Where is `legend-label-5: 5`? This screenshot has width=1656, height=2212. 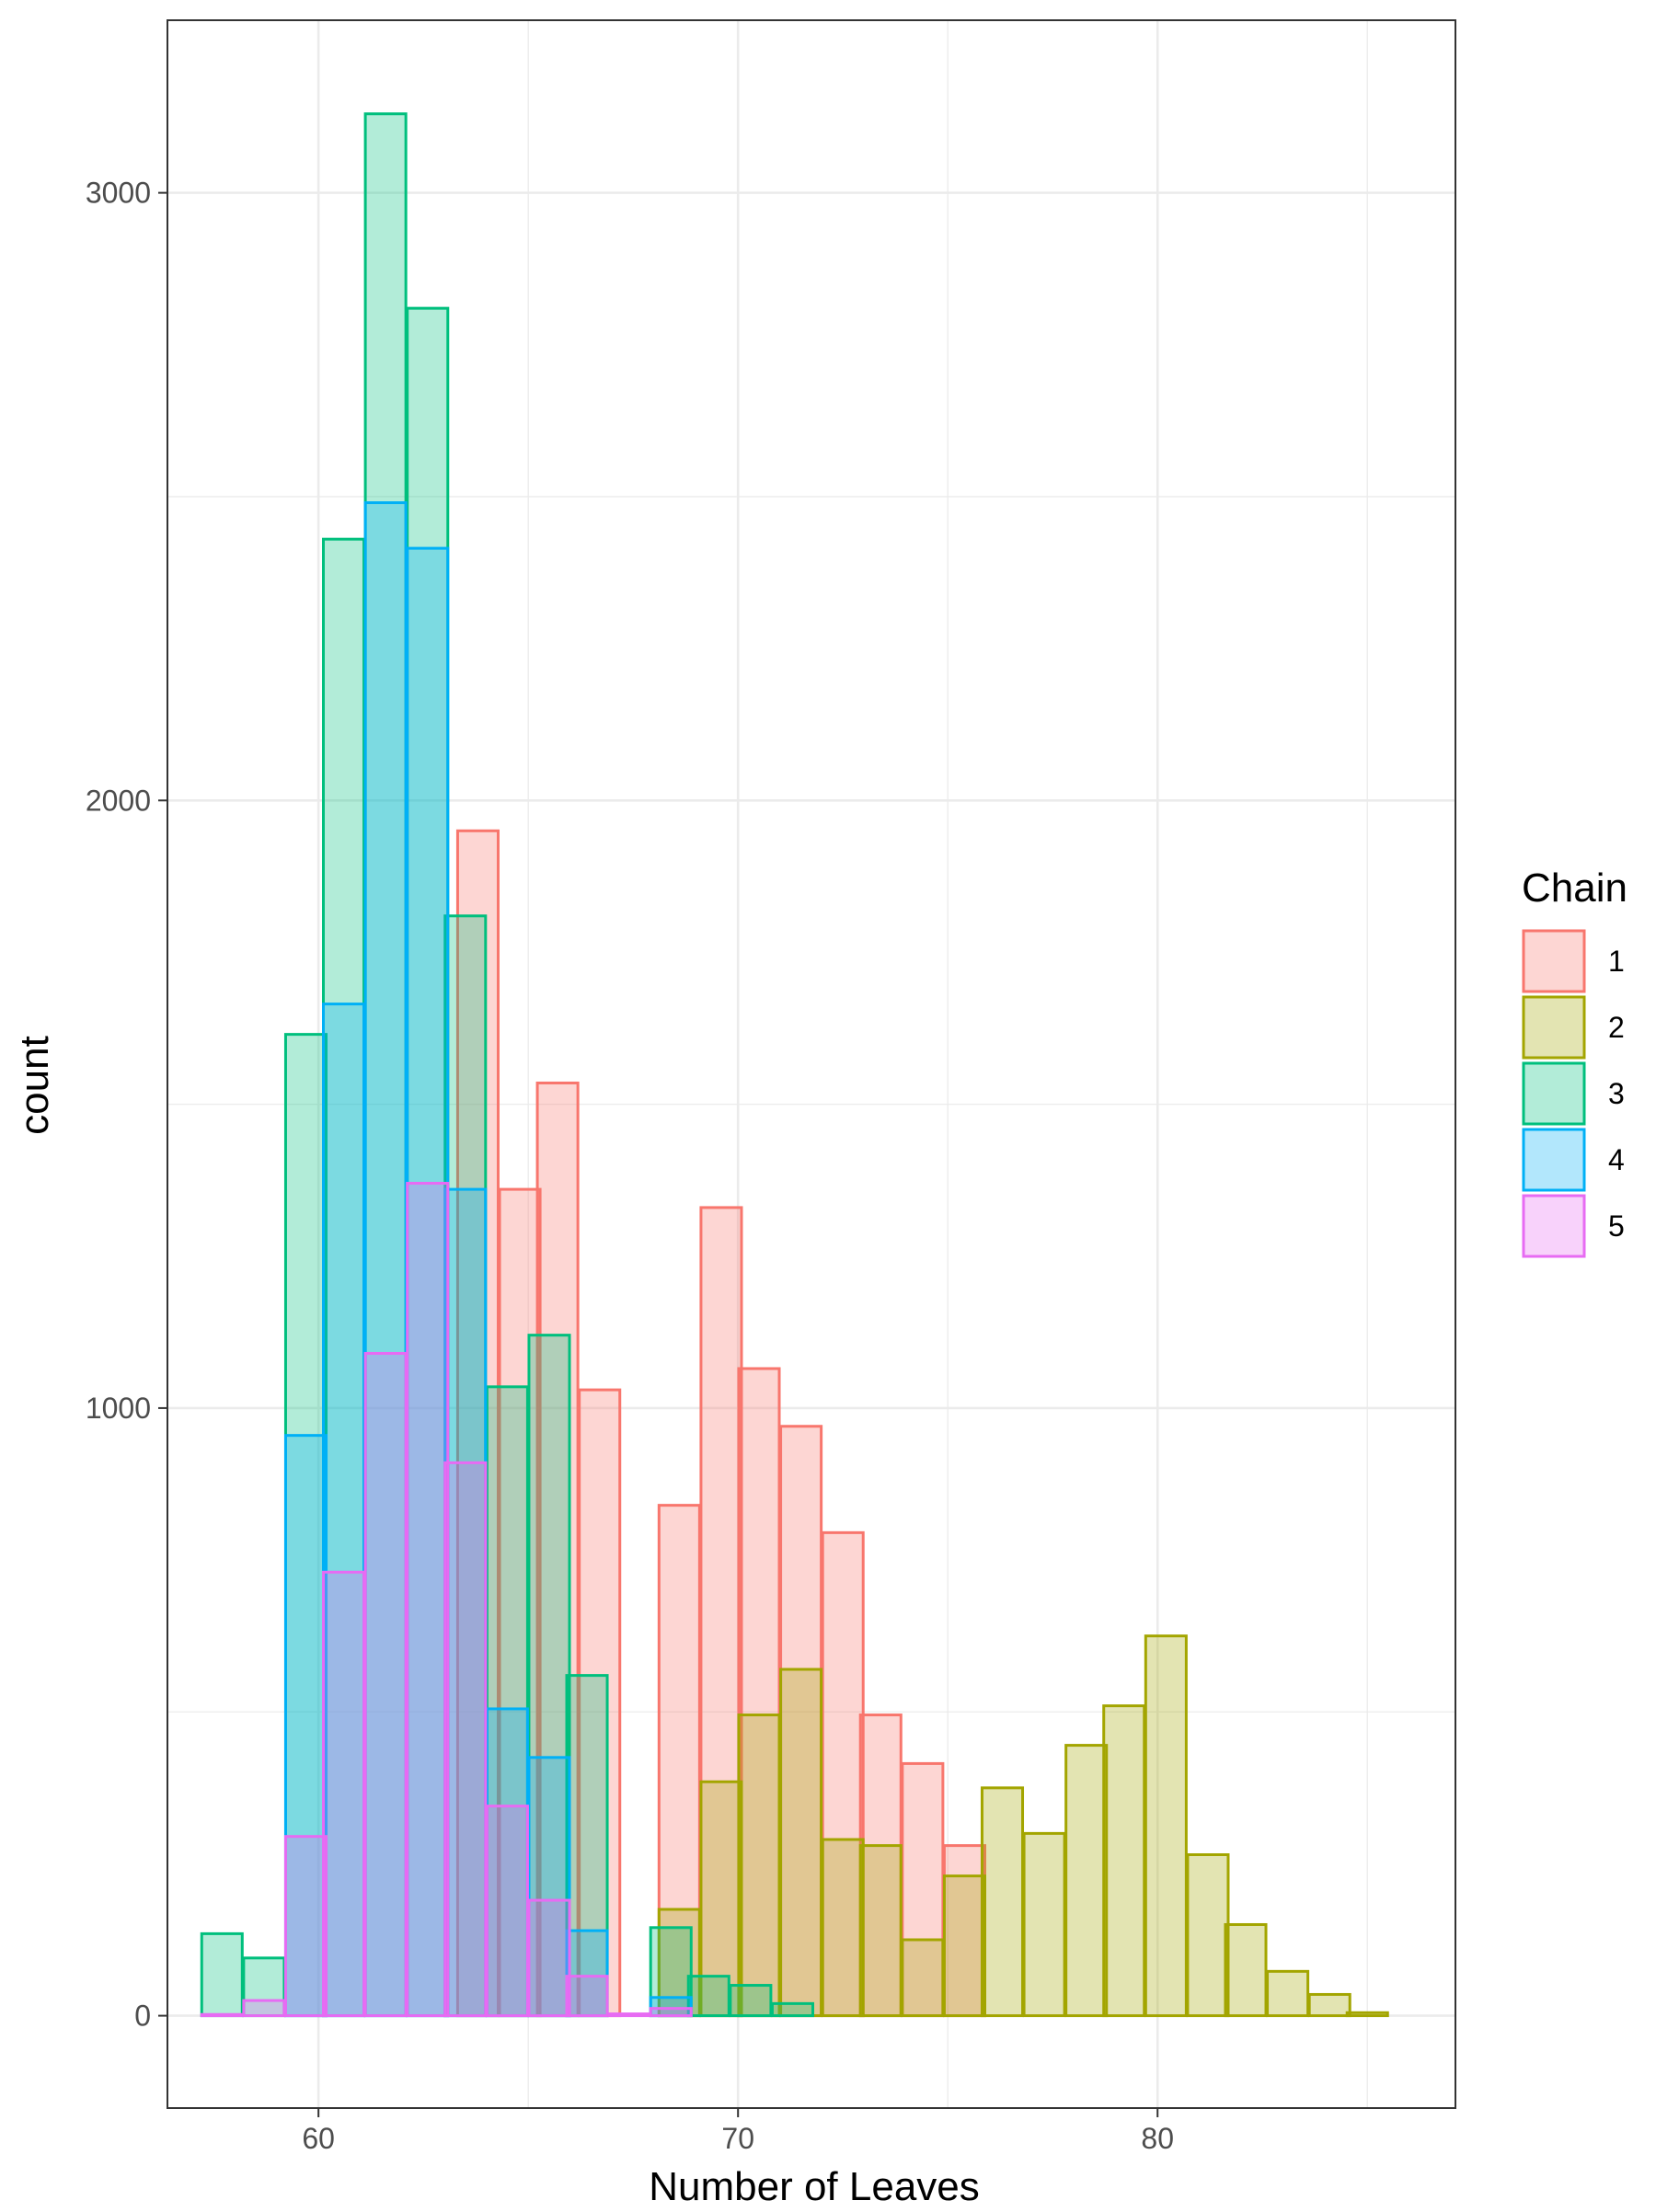
legend-label-5: 5 is located at coordinates (1616, 1226).